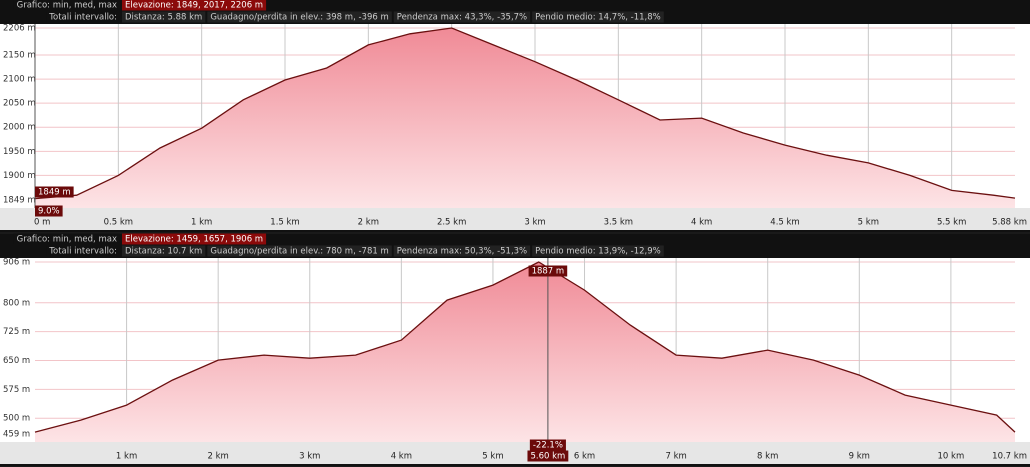  I want to click on x-tick-label: 5.88 km, so click(1009, 223).